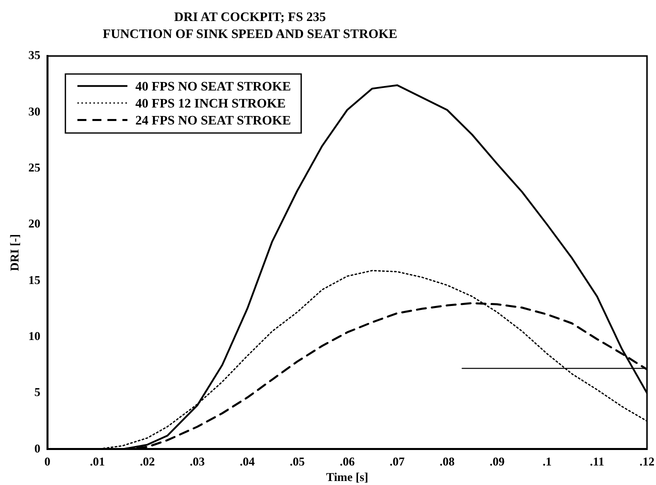 This screenshot has width=656, height=485. What do you see at coordinates (347, 477) in the screenshot?
I see `x-axis-title: Time [s]` at bounding box center [347, 477].